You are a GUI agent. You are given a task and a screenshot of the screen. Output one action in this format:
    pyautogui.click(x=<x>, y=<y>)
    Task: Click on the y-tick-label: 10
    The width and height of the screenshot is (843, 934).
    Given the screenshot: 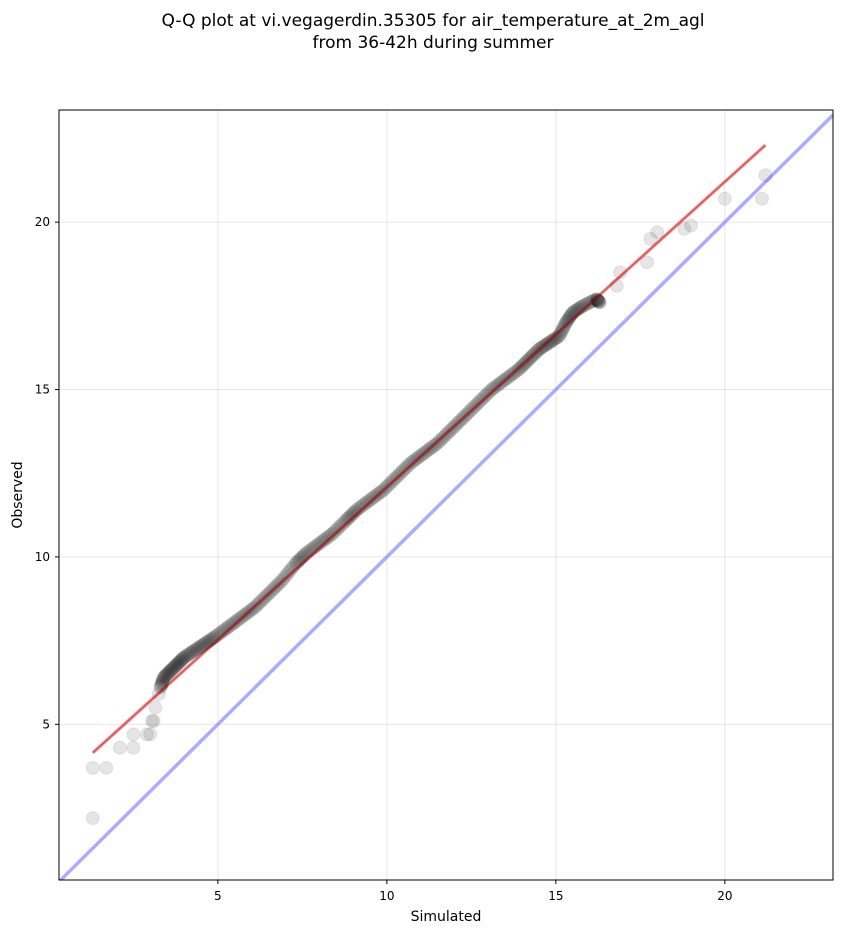 What is the action you would take?
    pyautogui.click(x=42, y=557)
    